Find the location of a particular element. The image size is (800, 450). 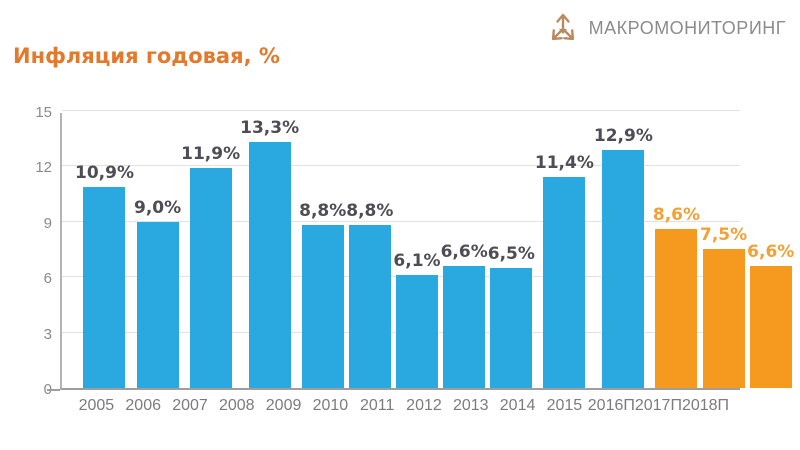

bar-group-2018П: 6,6% is located at coordinates (770, 316).